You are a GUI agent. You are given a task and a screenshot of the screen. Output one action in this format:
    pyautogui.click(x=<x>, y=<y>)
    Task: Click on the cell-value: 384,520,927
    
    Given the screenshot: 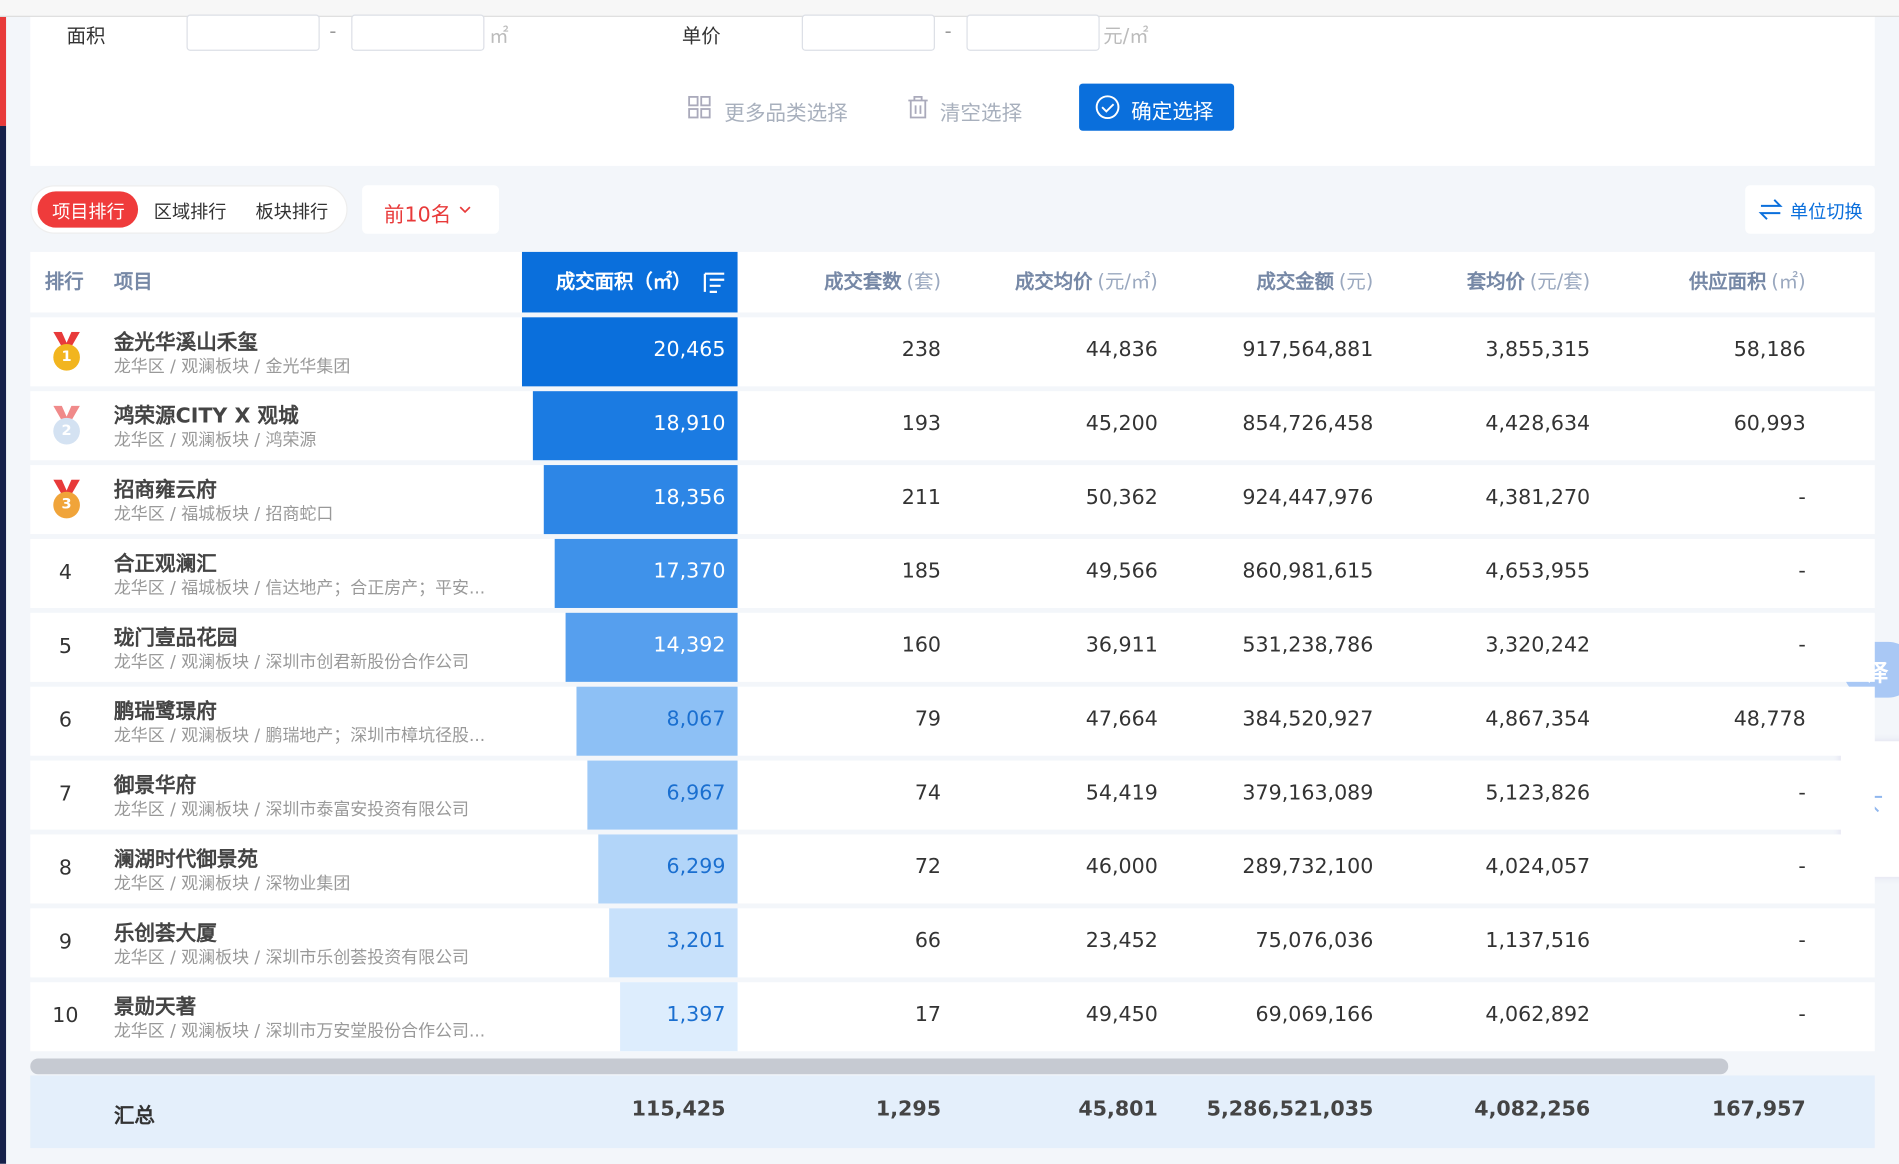 What is the action you would take?
    pyautogui.click(x=1308, y=719)
    